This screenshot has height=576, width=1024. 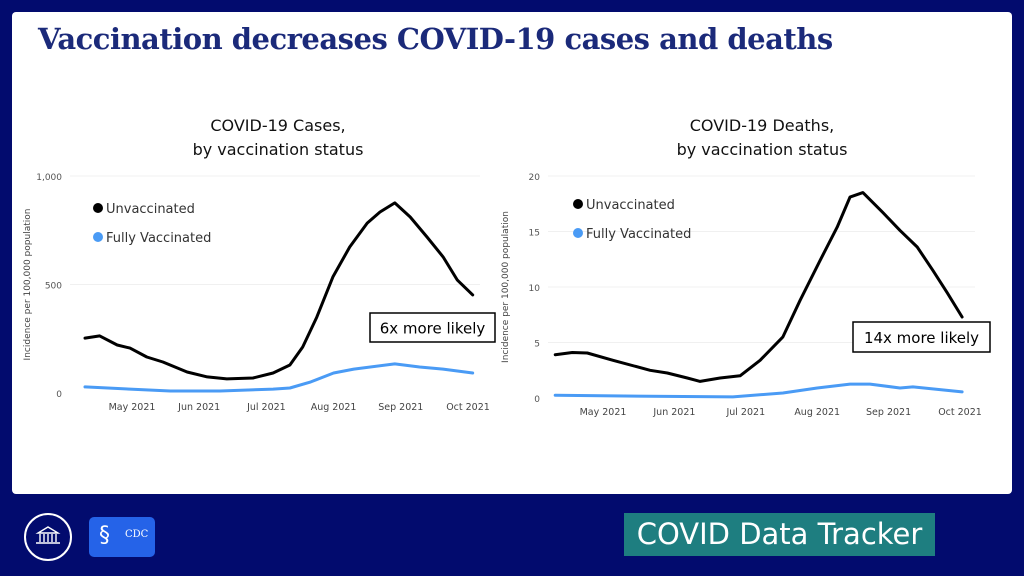 I want to click on cases-annotation-text: 6x more likely, so click(x=433, y=329).